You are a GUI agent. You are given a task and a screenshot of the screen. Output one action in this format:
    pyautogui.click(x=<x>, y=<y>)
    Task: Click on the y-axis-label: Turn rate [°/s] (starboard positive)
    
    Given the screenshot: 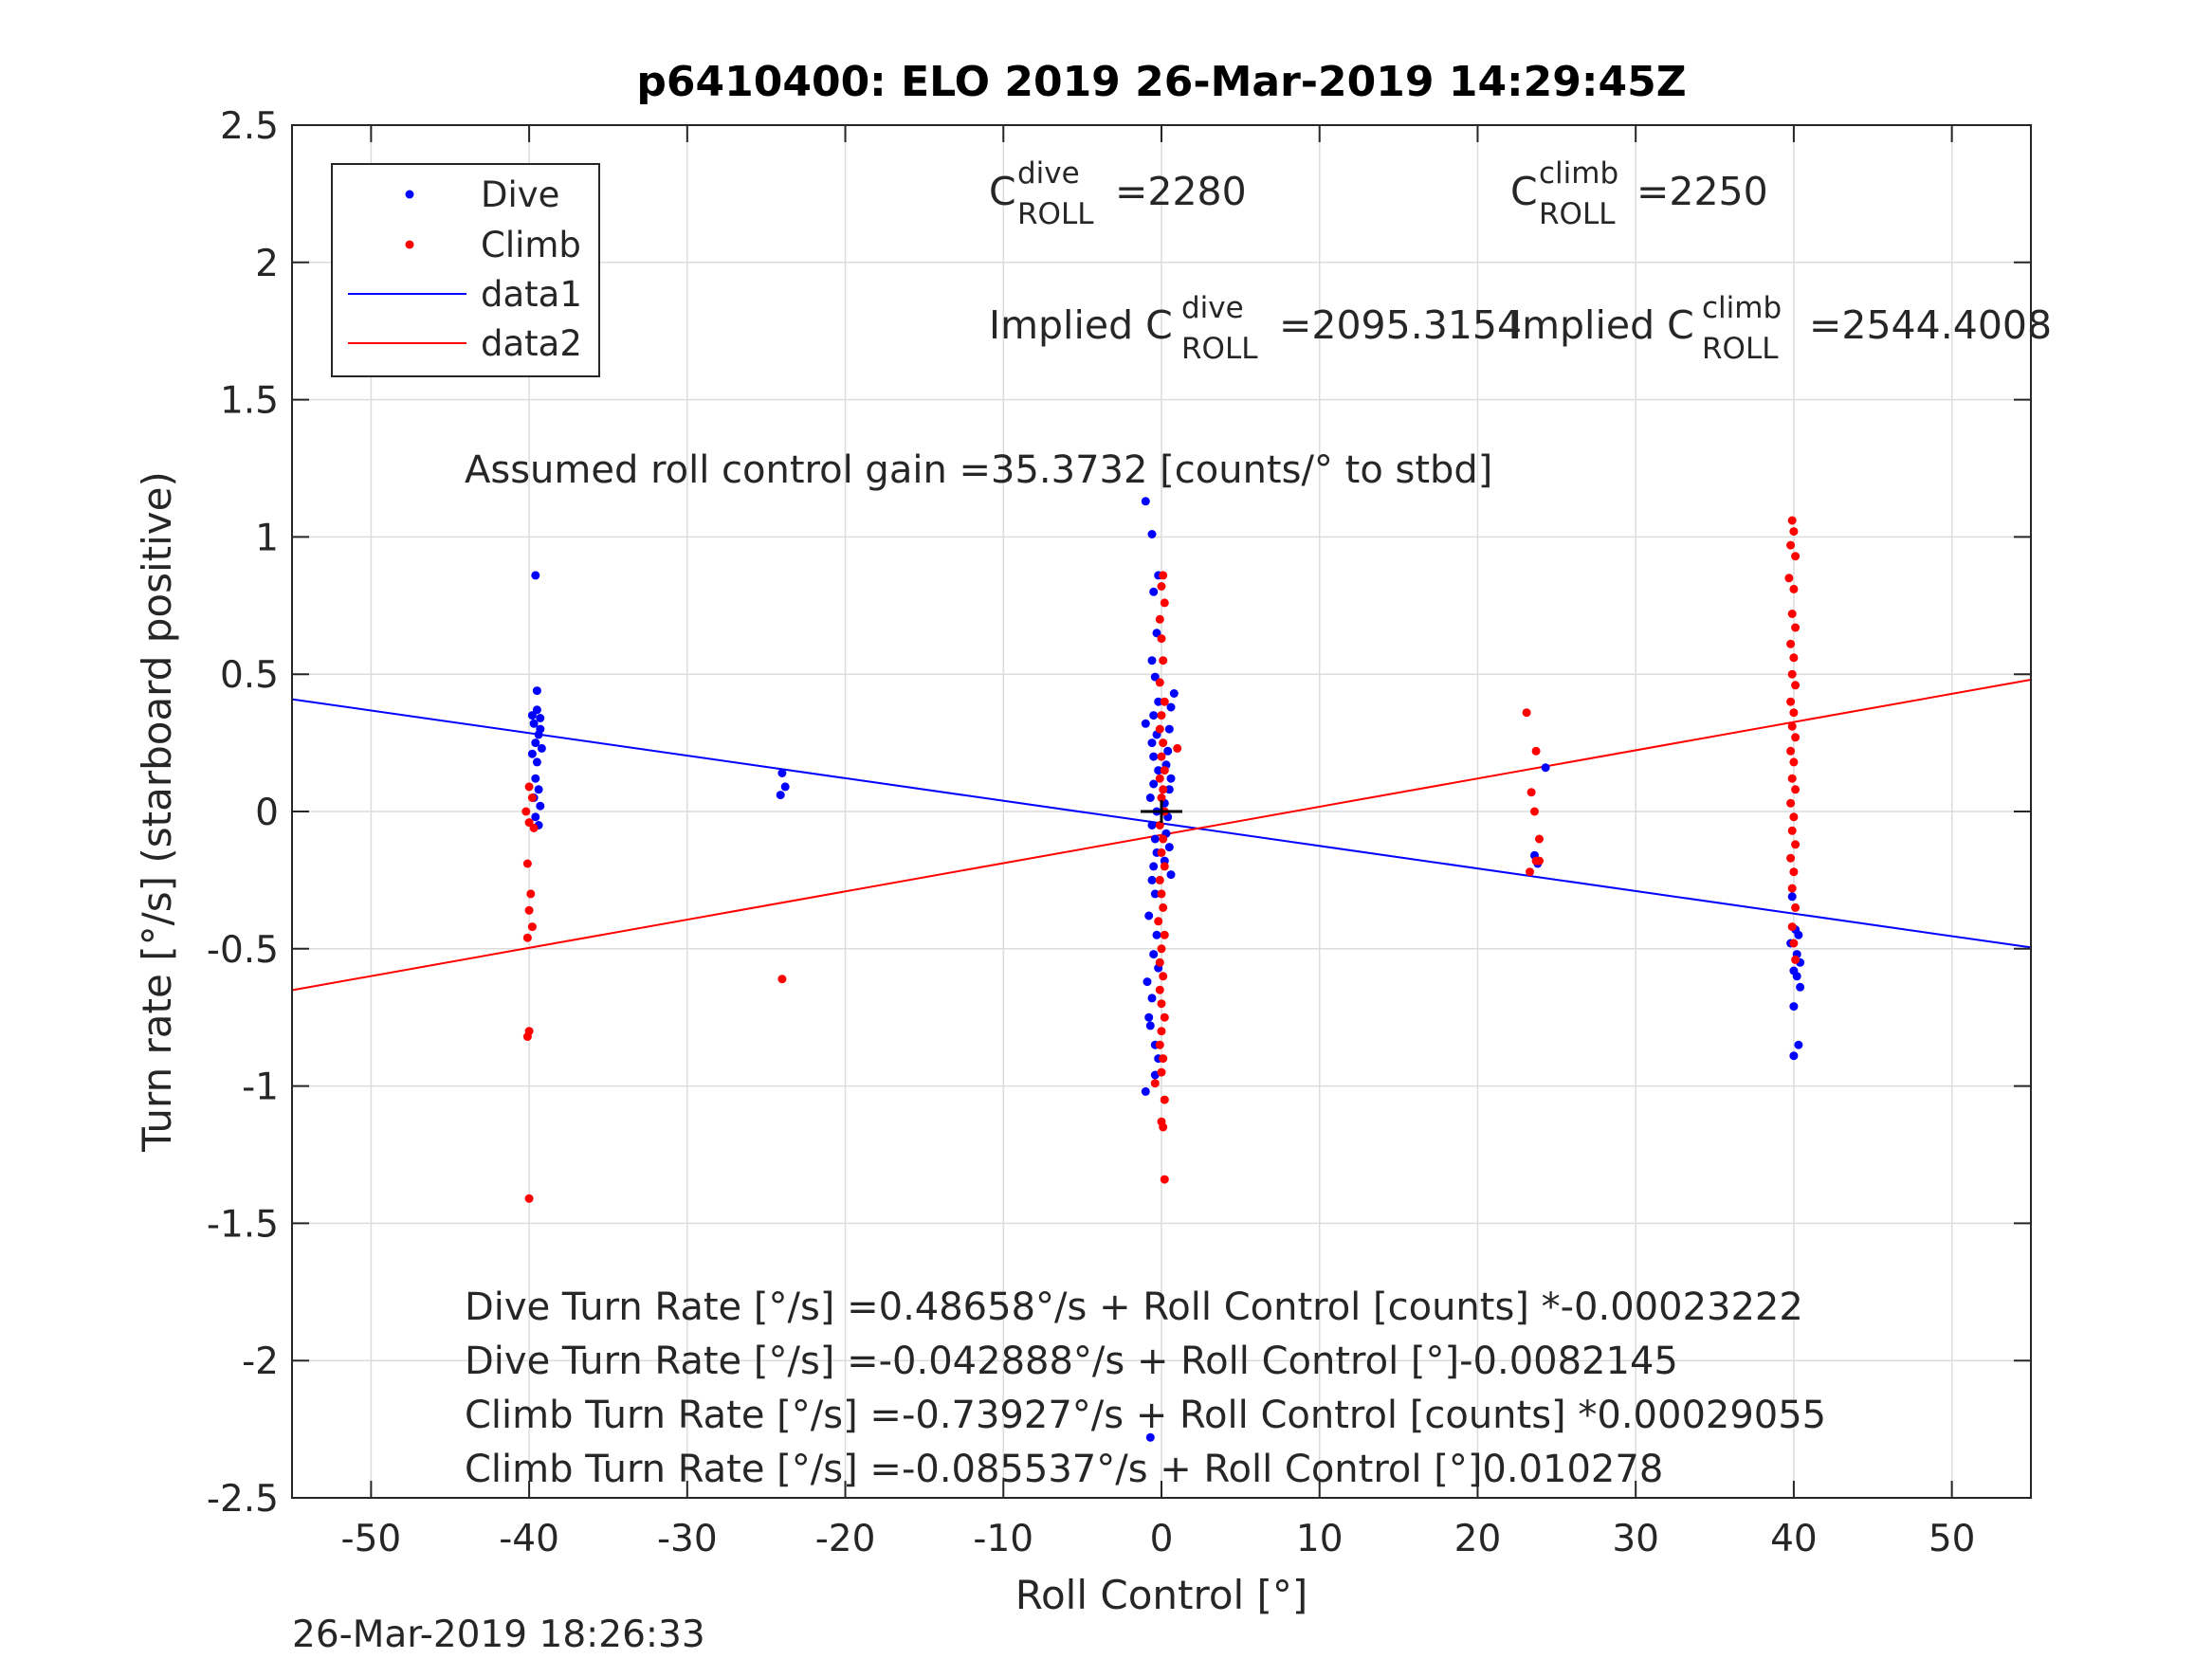 What is the action you would take?
    pyautogui.click(x=157, y=812)
    